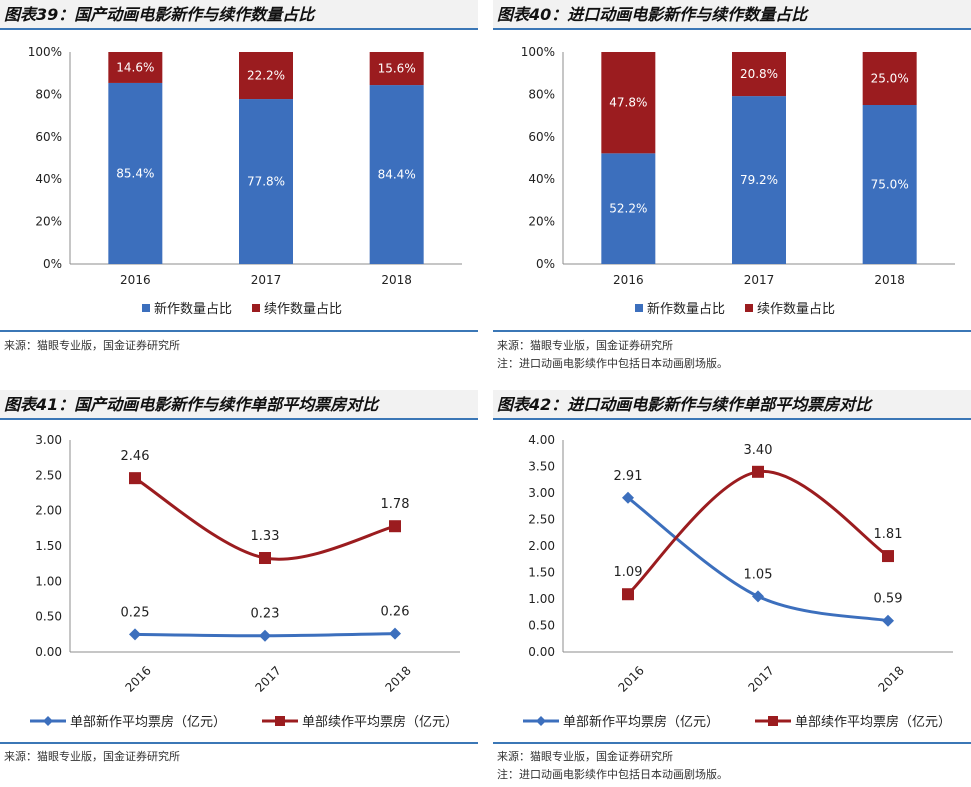  What do you see at coordinates (135, 456) in the screenshot?
I see `data-label: 2.46` at bounding box center [135, 456].